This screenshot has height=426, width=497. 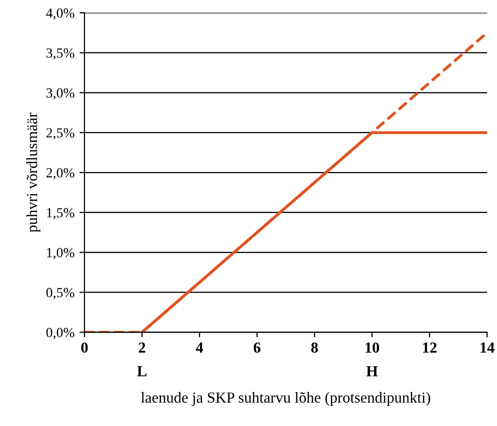 I want to click on x-tick-label: 6, so click(x=257, y=347).